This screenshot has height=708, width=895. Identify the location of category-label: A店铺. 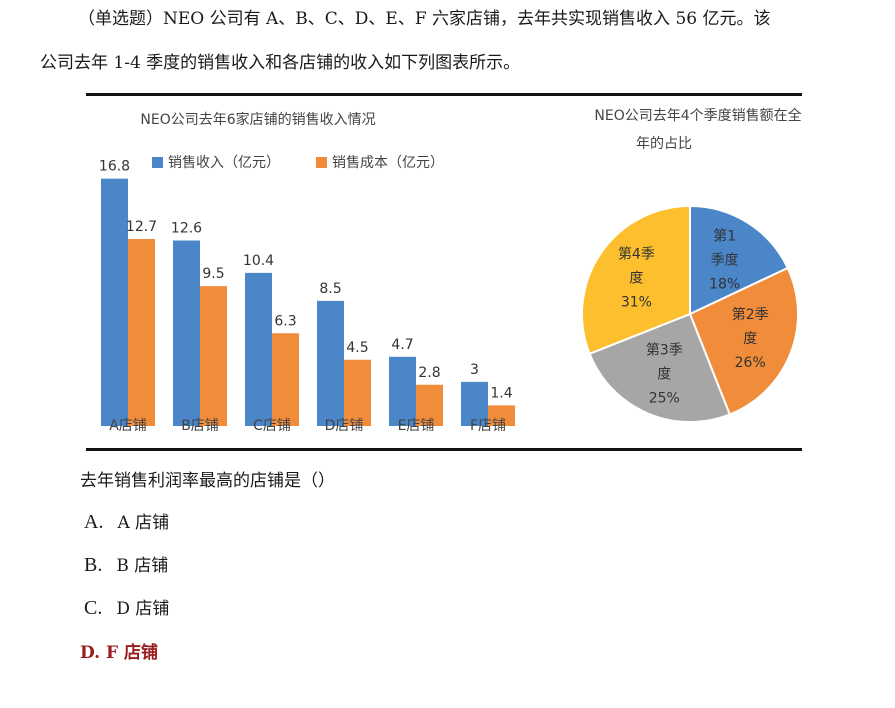
(128, 426).